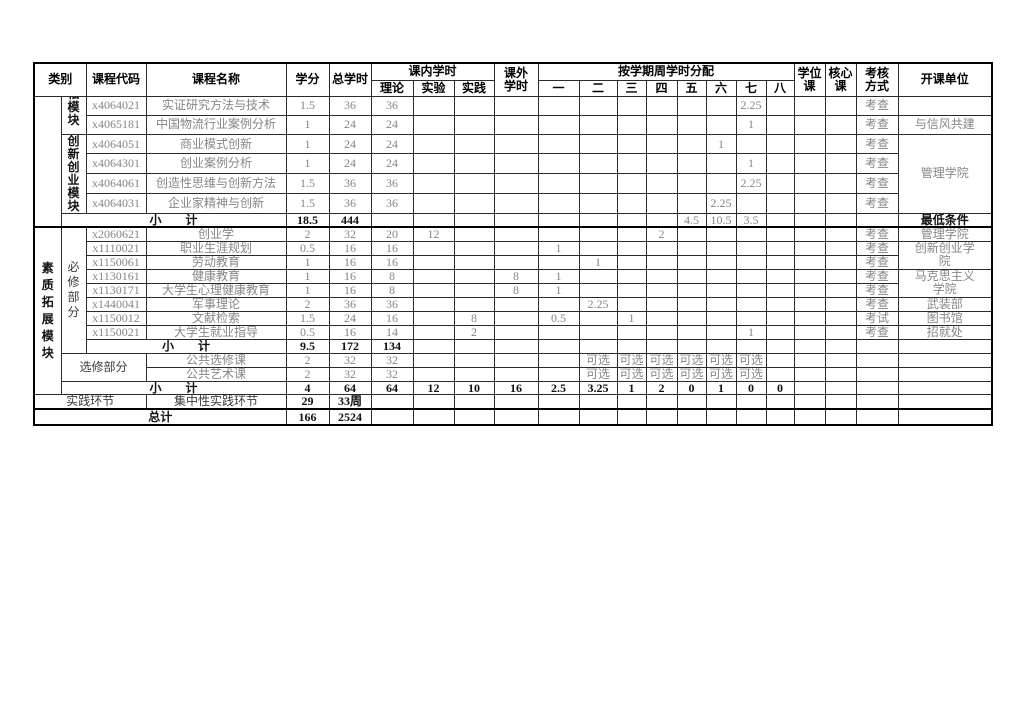 This screenshot has width=1024, height=723. I want to click on sem7-optional: 可选, so click(751, 374).